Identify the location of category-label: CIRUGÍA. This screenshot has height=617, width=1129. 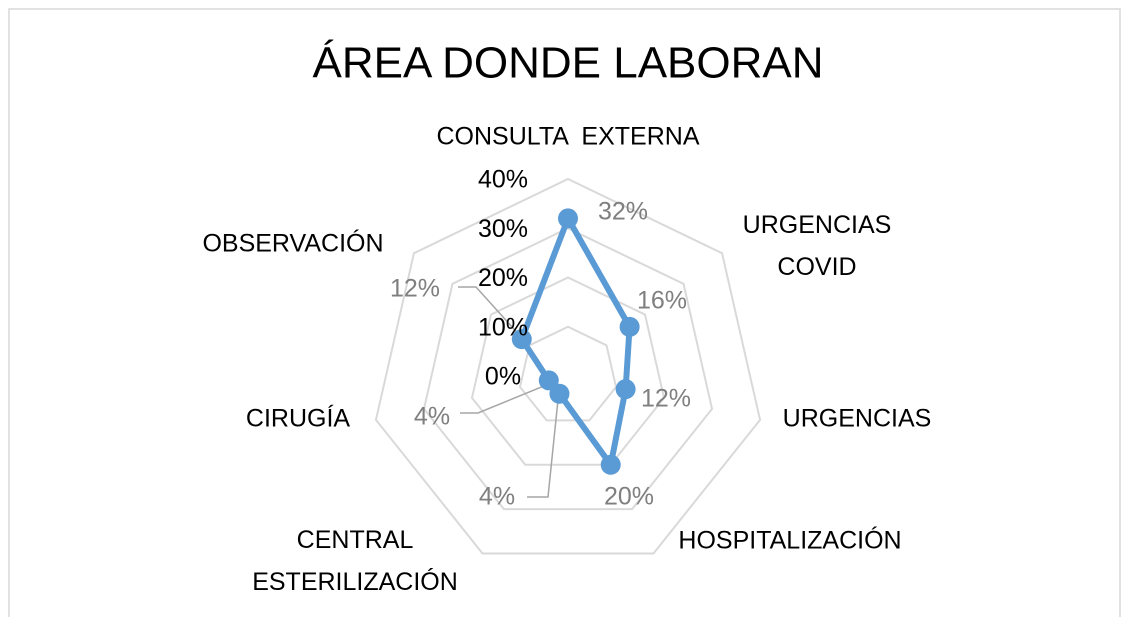
(298, 418).